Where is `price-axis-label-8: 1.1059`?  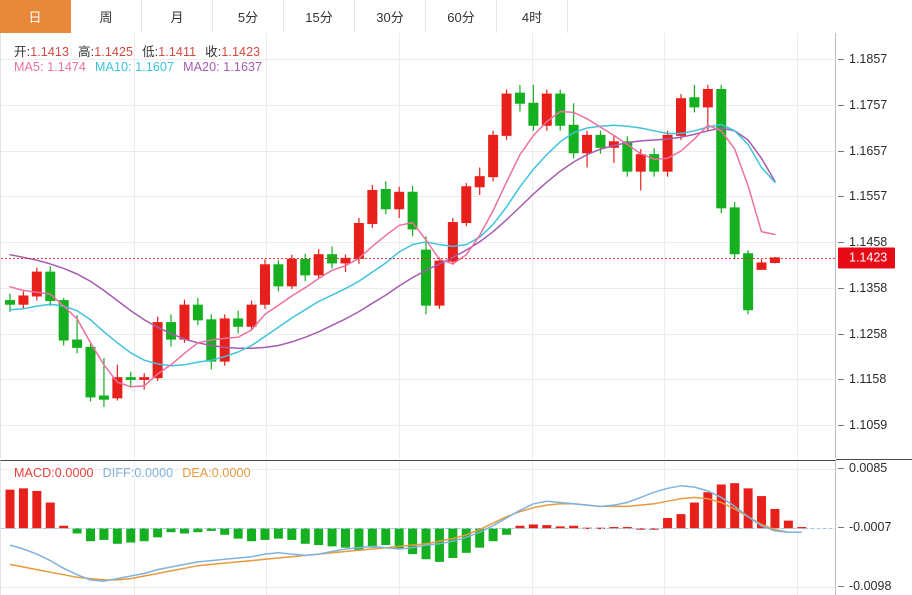 price-axis-label-8: 1.1059 is located at coordinates (868, 424).